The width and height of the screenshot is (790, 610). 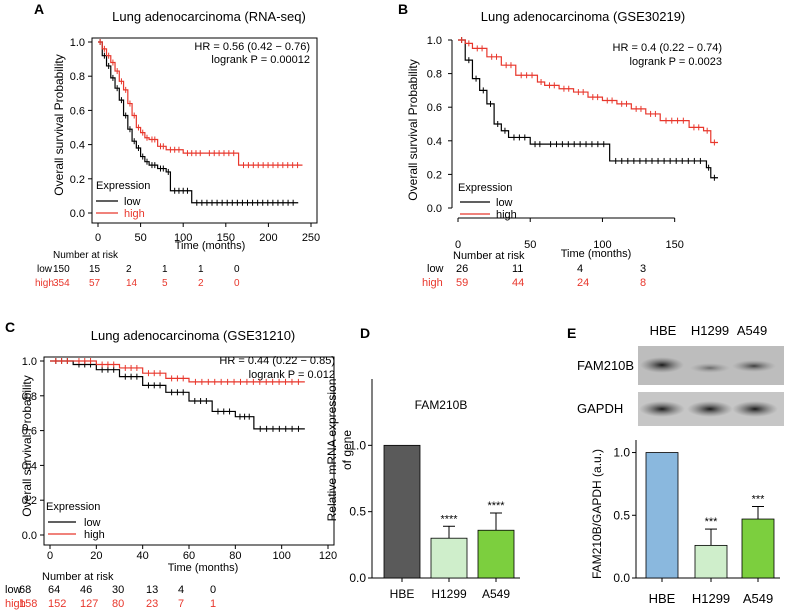 What do you see at coordinates (94, 535) in the screenshot?
I see `panel-c-legend-high: high` at bounding box center [94, 535].